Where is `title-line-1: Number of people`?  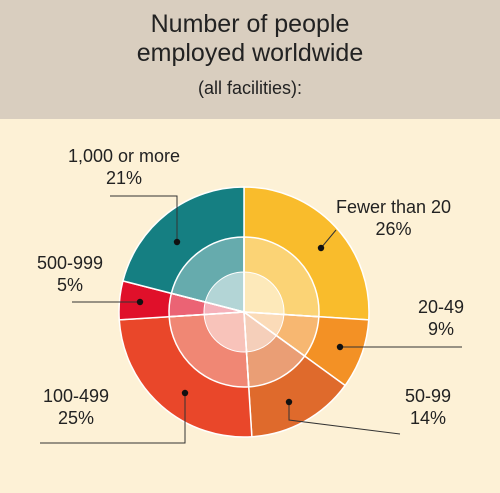
title-line-1: Number of people is located at coordinates (250, 24).